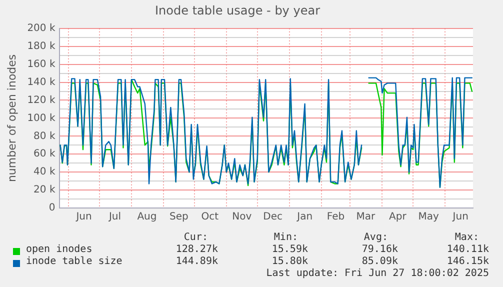  Describe the element at coordinates (52, 208) in the screenshot. I see `y-tick-label: 0` at that location.